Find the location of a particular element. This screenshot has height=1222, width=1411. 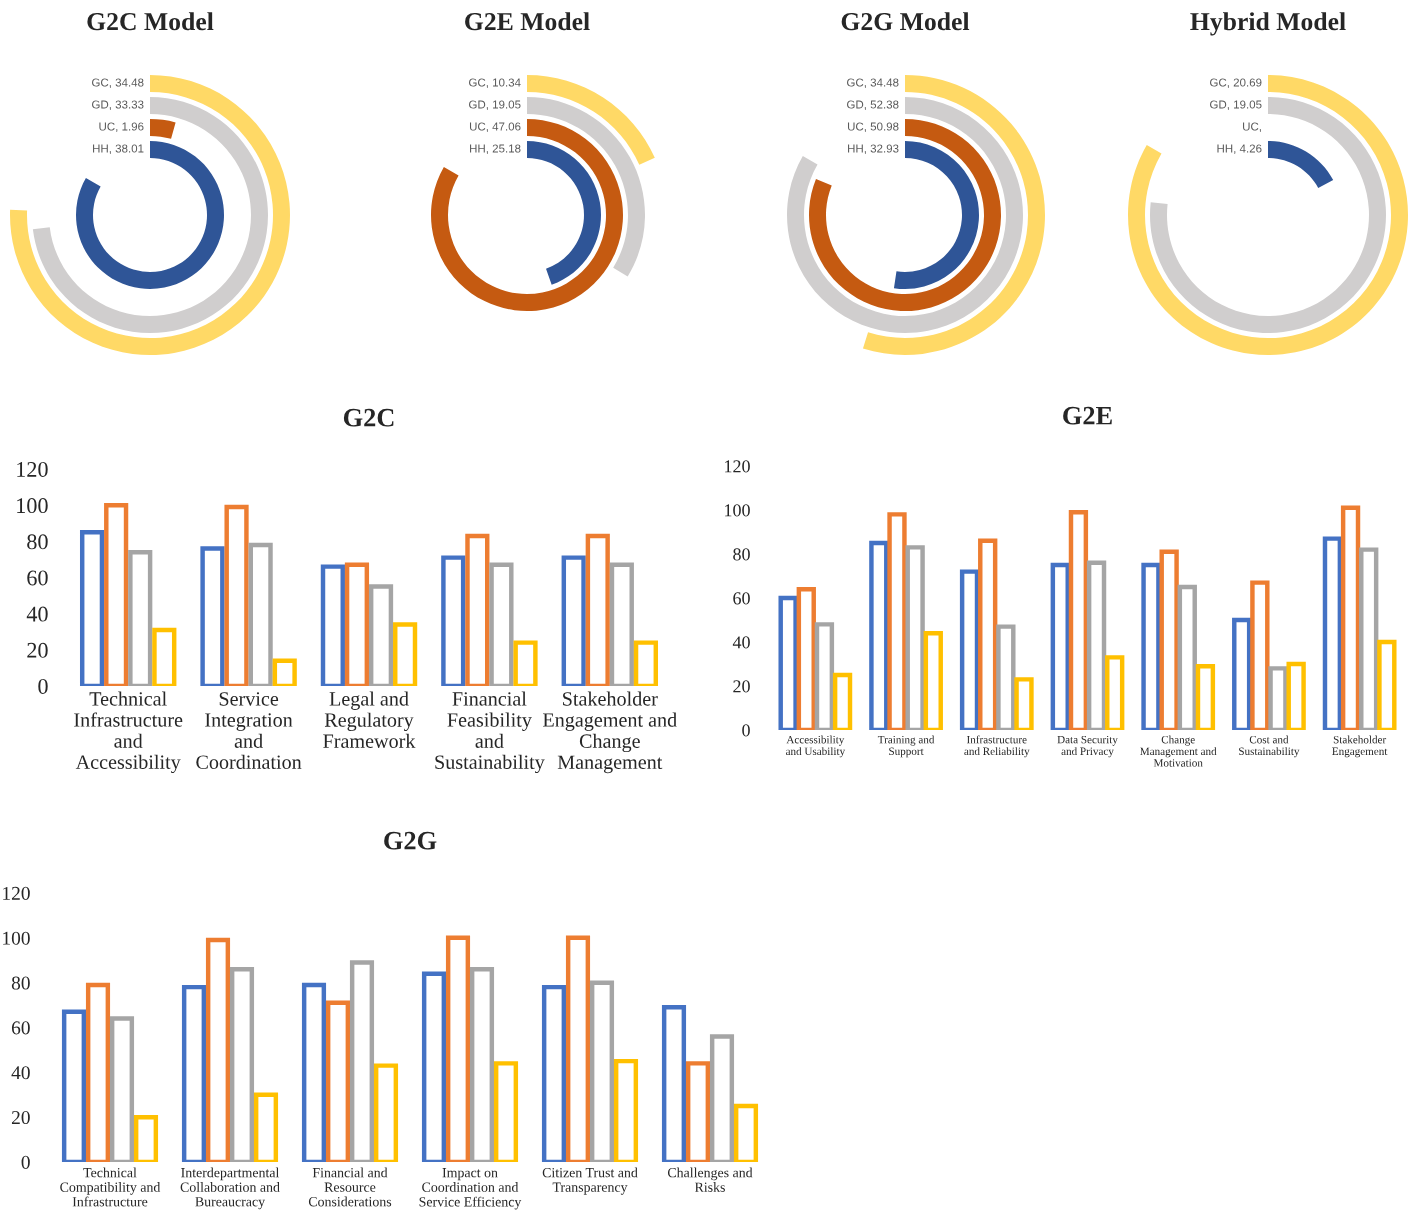

x-tick-label: Accessibility and Usability is located at coordinates (815, 746).